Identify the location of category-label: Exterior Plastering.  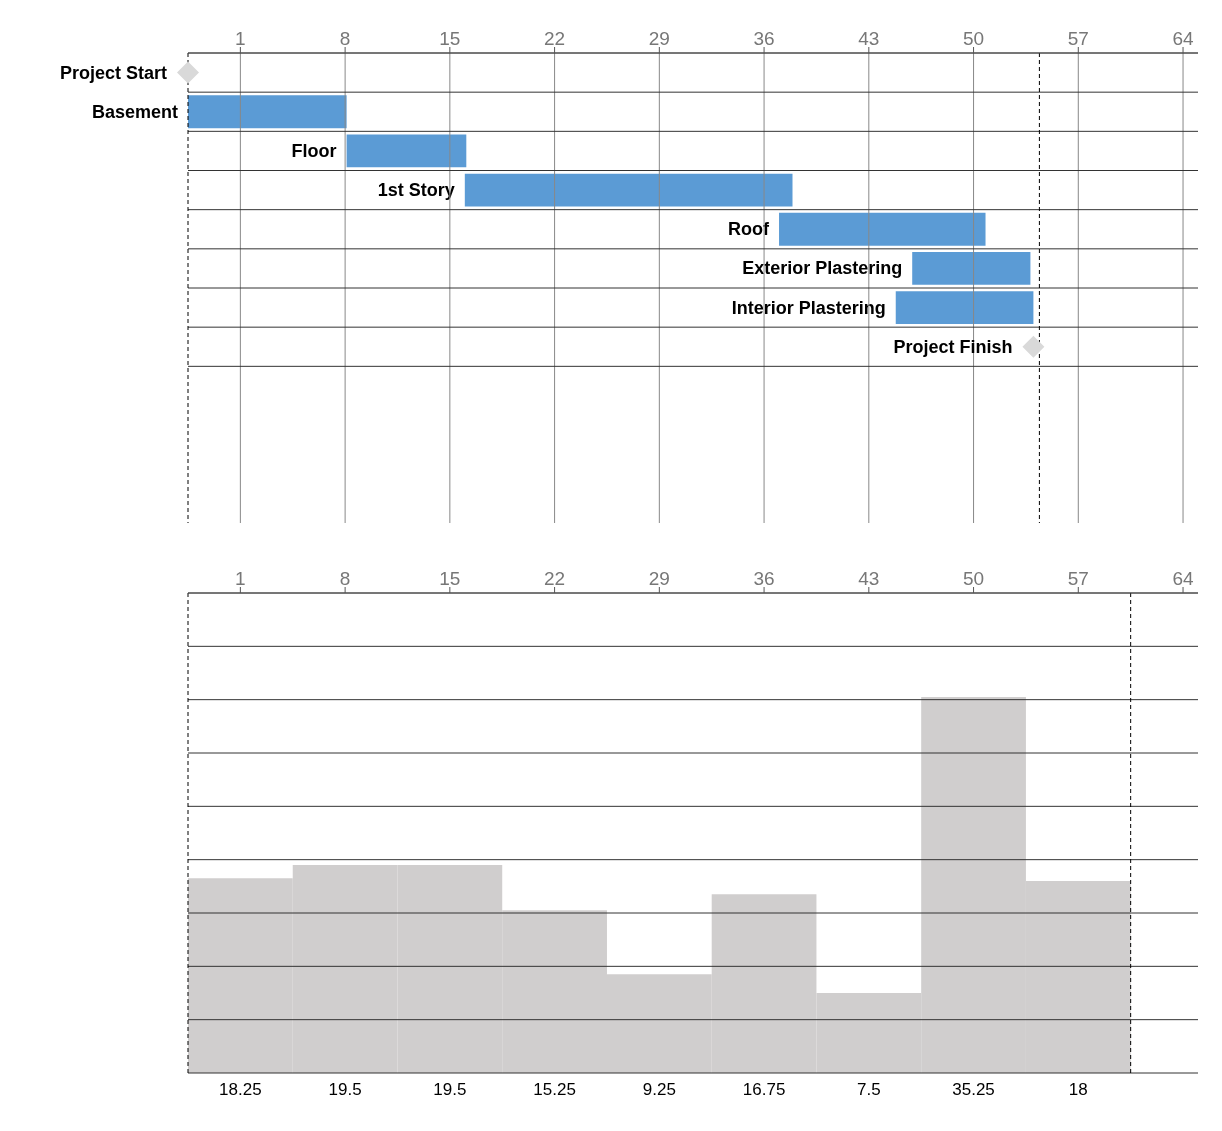
(822, 268).